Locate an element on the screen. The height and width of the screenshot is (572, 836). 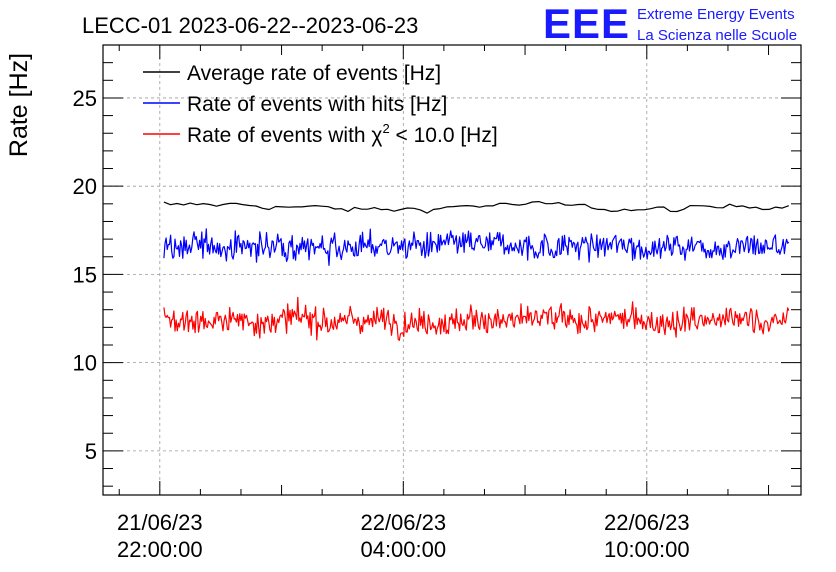
y-tick-labels: 5 10 15 20 25 is located at coordinates (85, 275).